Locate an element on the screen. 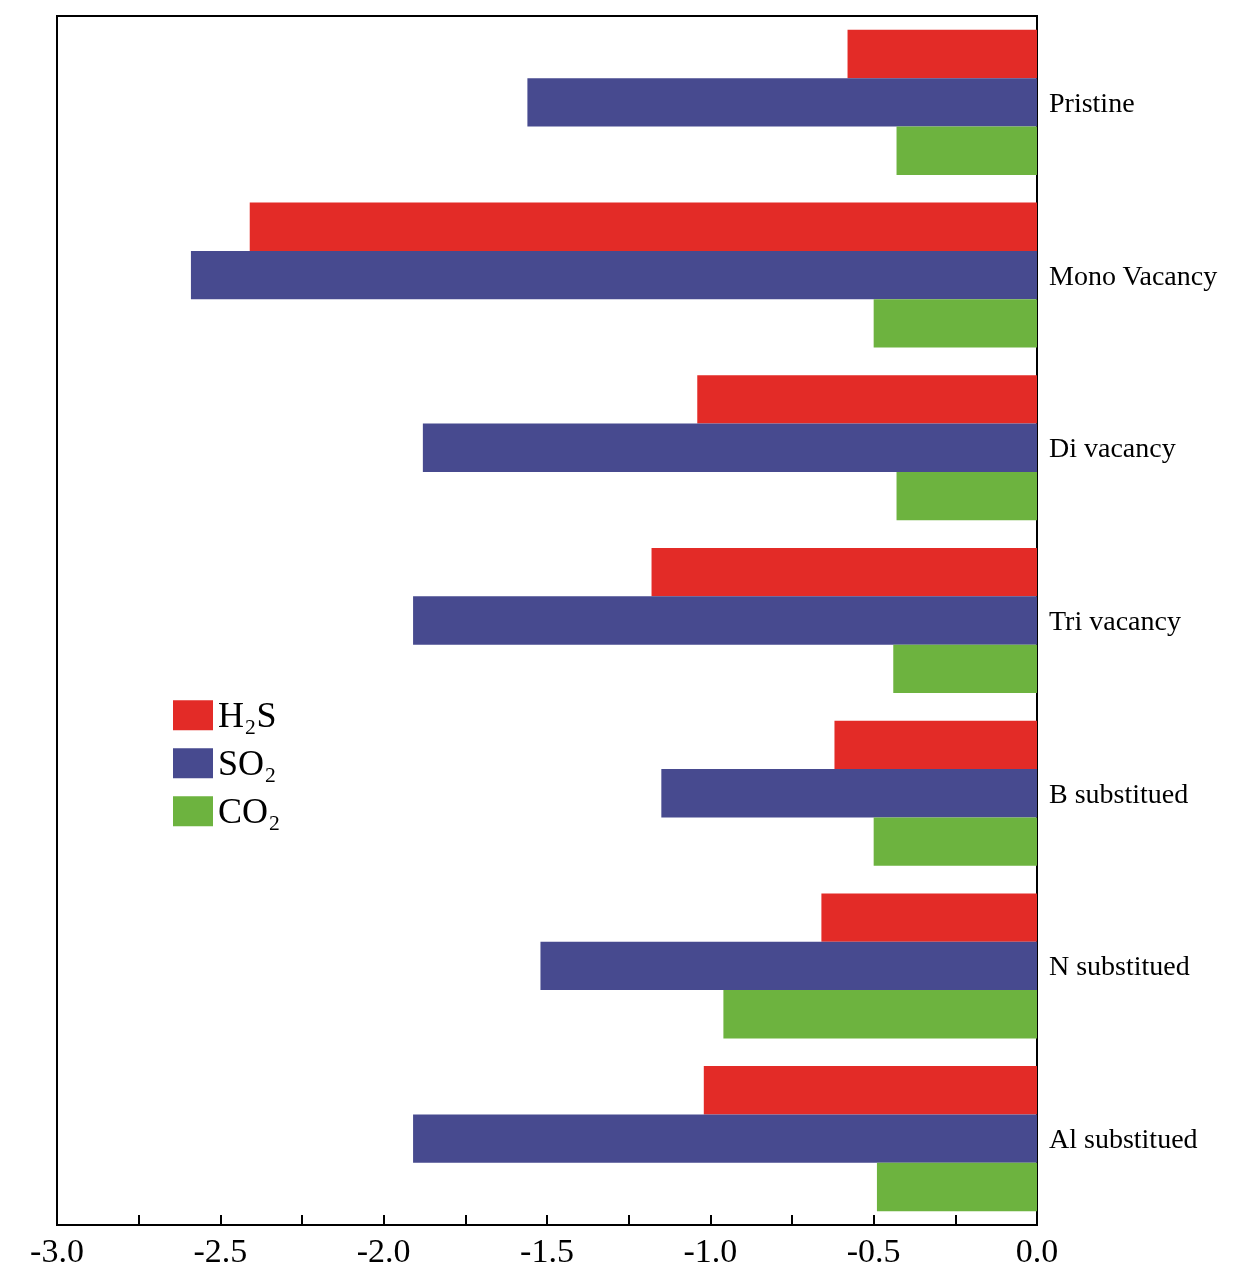  y-tick-label: B substitued is located at coordinates (1119, 793).